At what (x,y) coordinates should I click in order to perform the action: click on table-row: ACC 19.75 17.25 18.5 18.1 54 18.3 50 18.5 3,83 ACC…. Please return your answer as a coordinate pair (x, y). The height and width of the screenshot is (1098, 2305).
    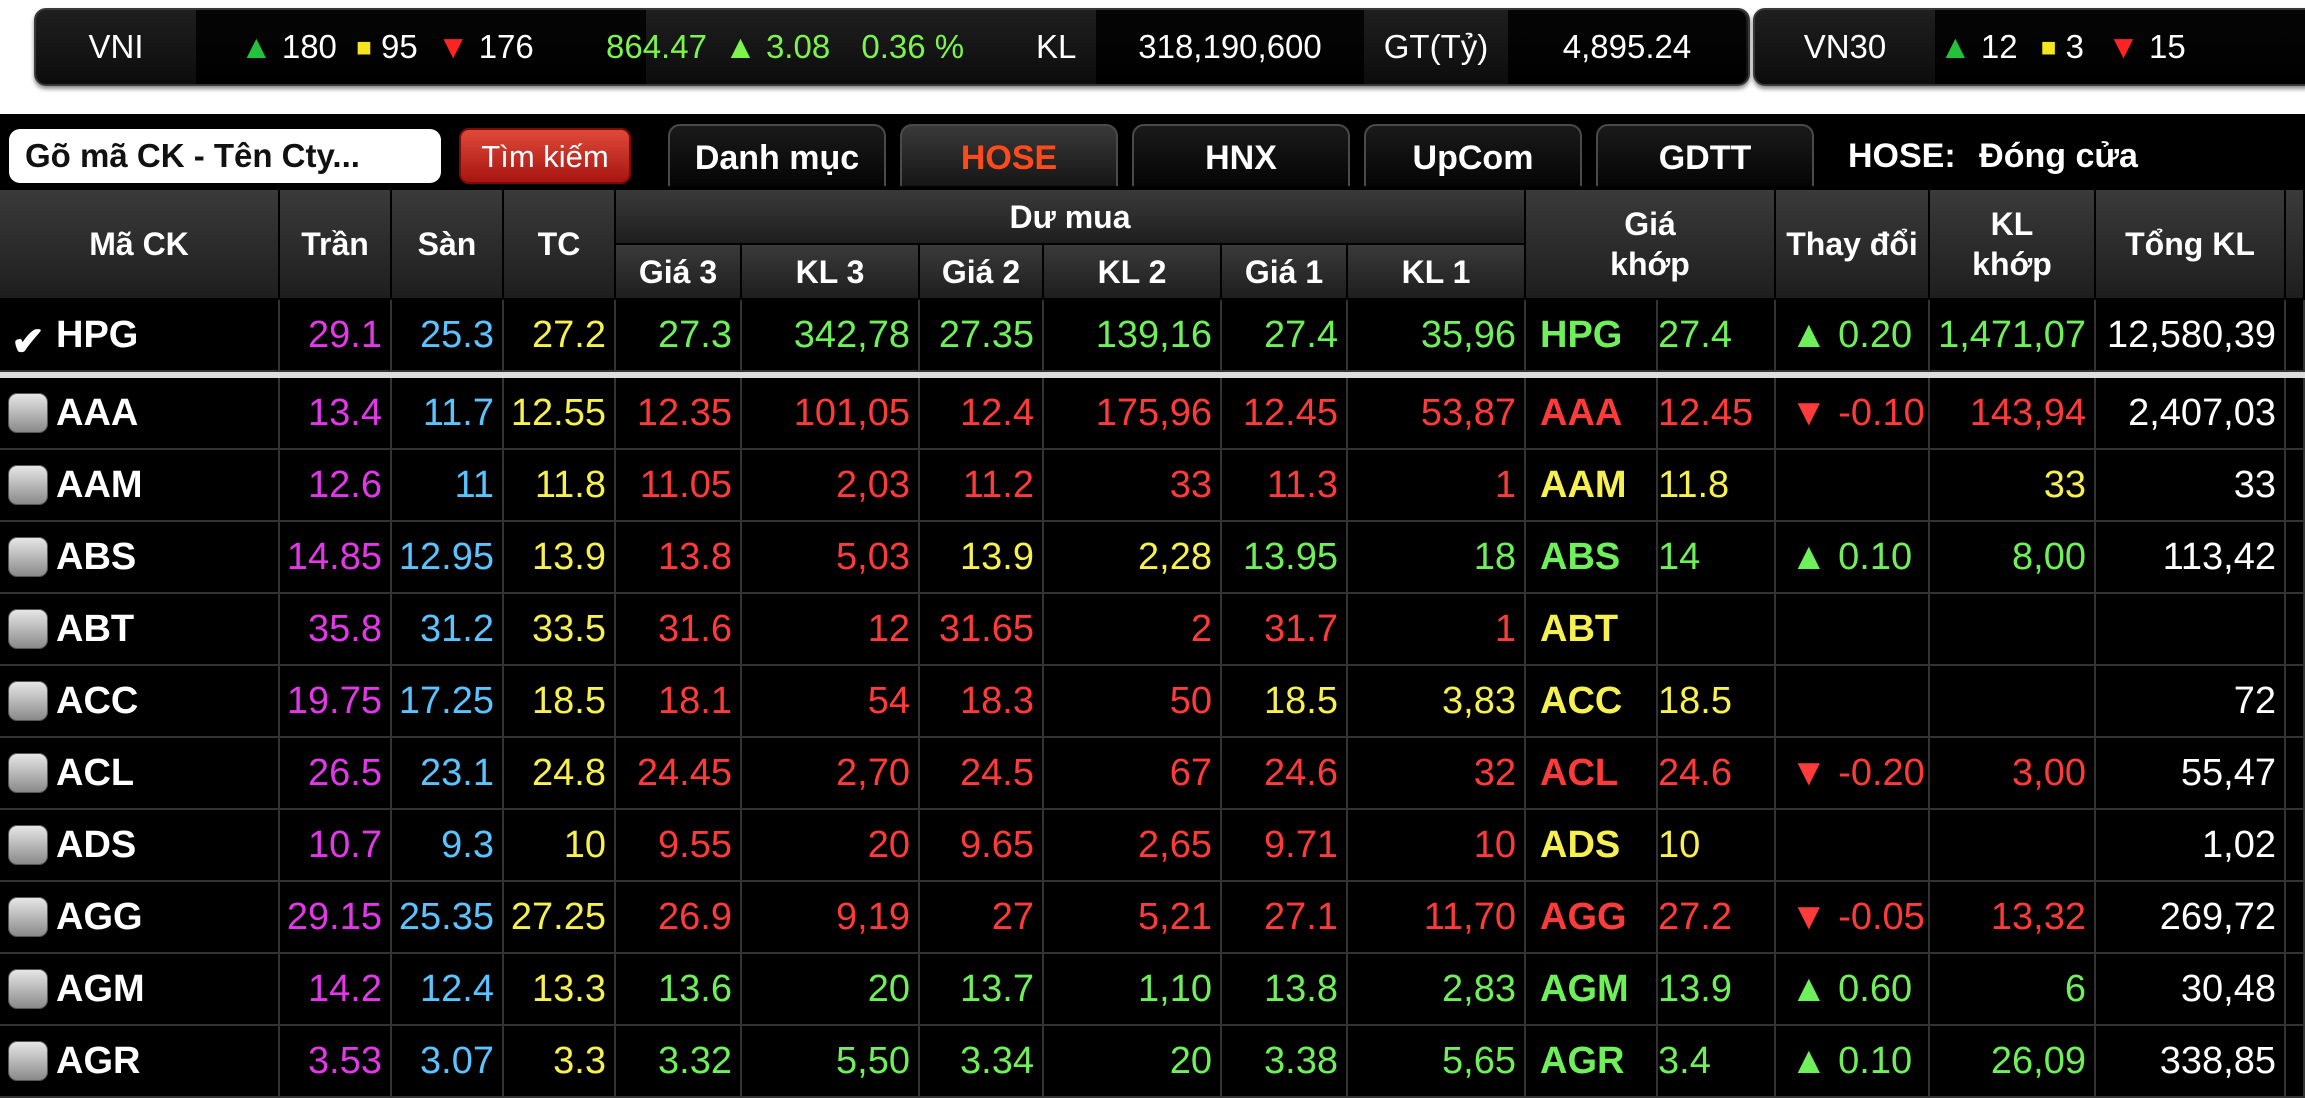
    Looking at the image, I should click on (1152, 702).